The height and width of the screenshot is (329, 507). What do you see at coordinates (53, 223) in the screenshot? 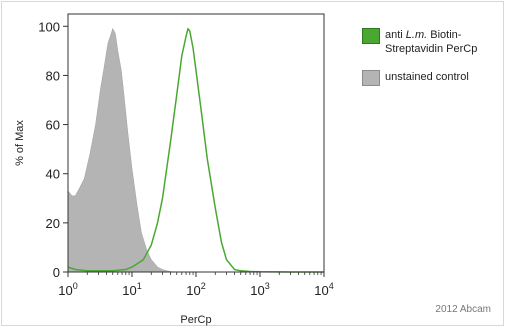
I see `y-tick-label: 20` at bounding box center [53, 223].